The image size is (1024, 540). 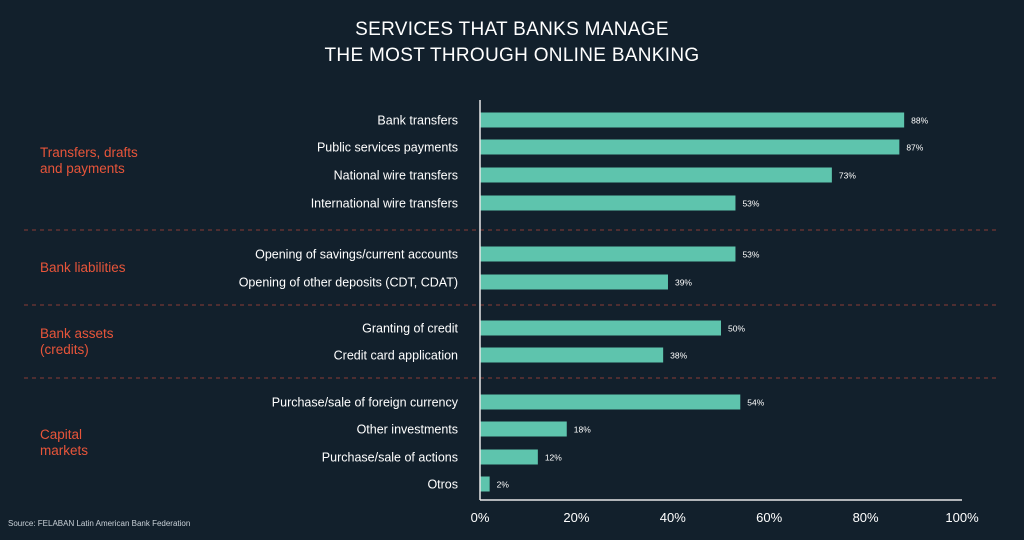 I want to click on data-label: 38%, so click(x=678, y=356).